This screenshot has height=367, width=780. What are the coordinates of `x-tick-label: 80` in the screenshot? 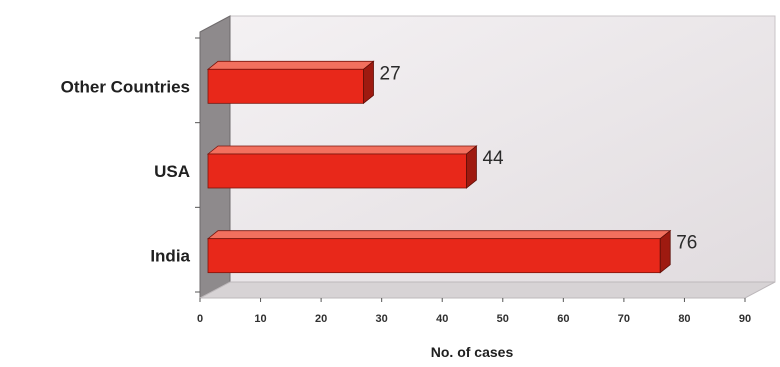 It's located at (684, 319).